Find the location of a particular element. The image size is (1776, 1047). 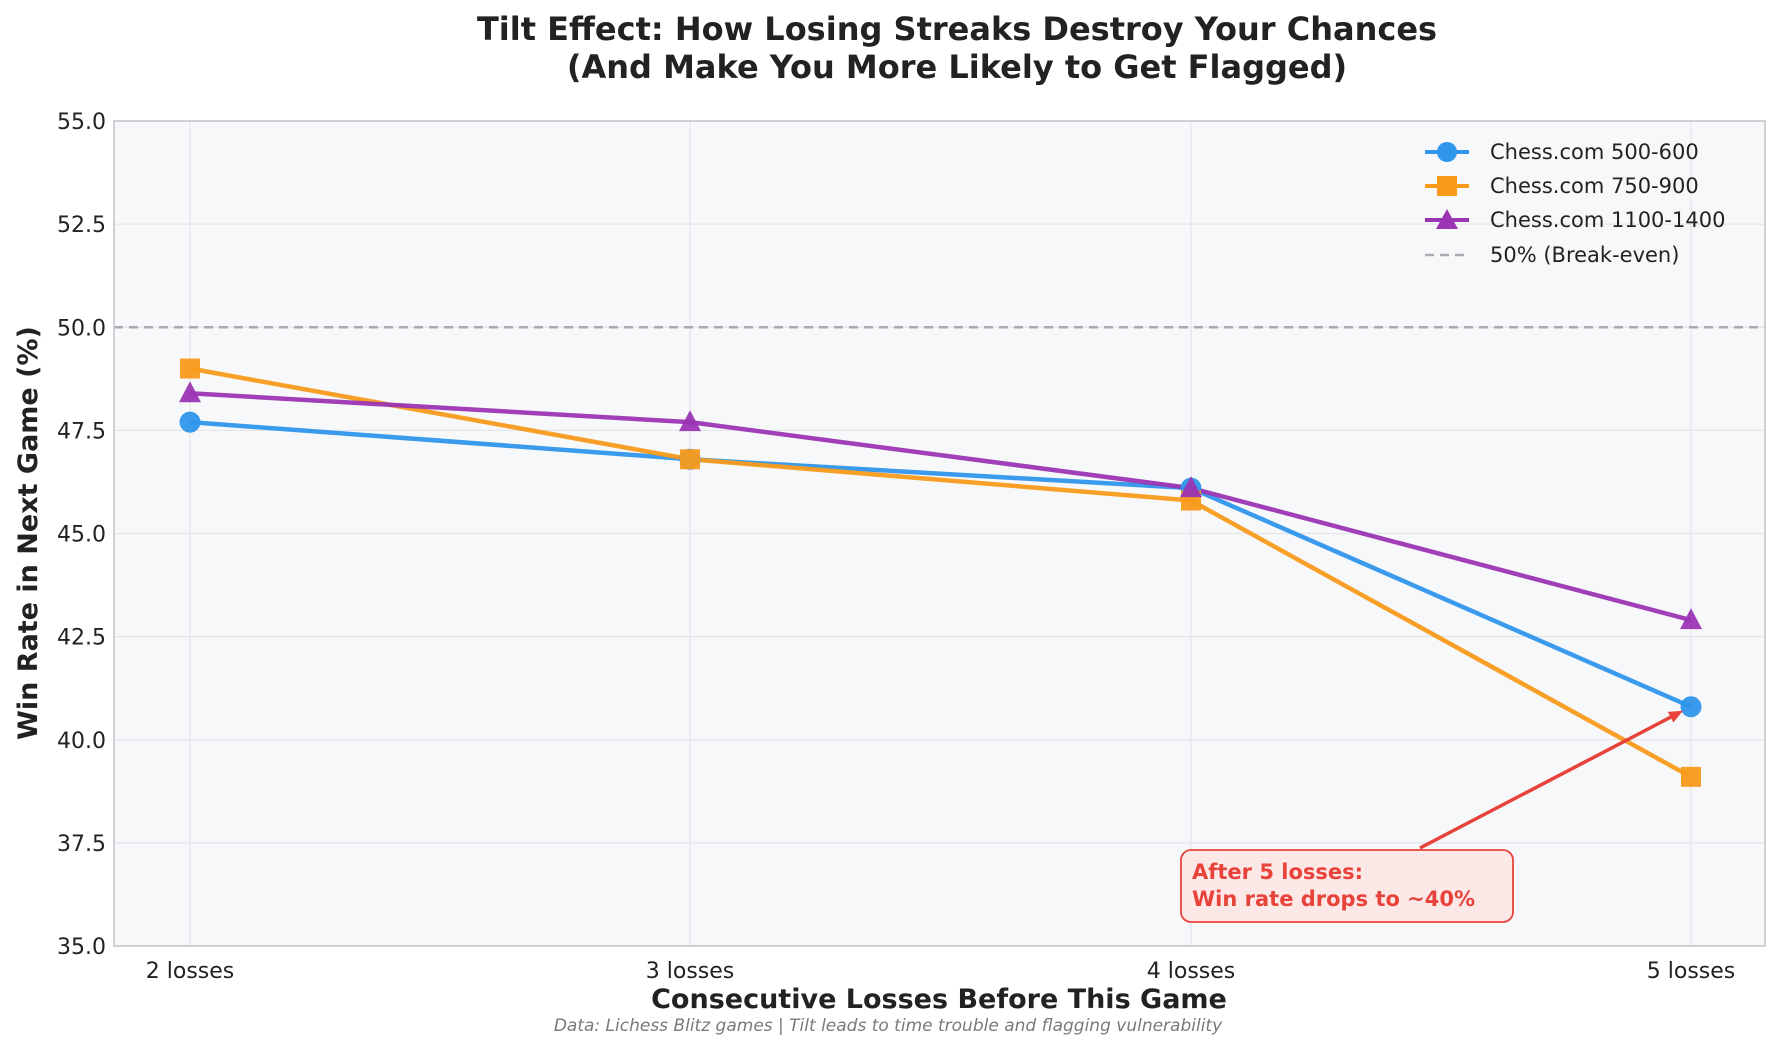

annotation-arrow is located at coordinates (1545, 782).